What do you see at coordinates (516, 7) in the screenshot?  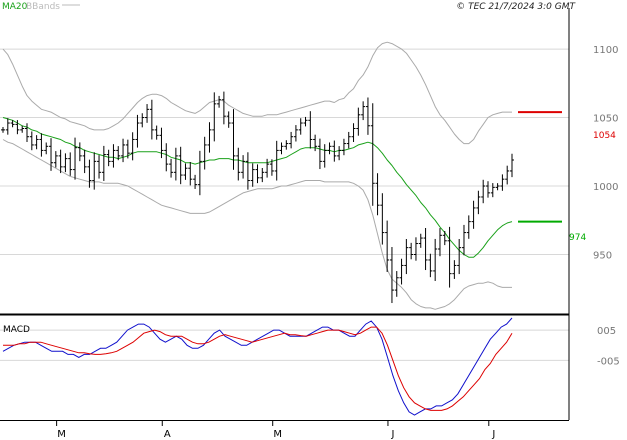 I see `source-stamp: © TEC 21/7/2024 3:0 GMT` at bounding box center [516, 7].